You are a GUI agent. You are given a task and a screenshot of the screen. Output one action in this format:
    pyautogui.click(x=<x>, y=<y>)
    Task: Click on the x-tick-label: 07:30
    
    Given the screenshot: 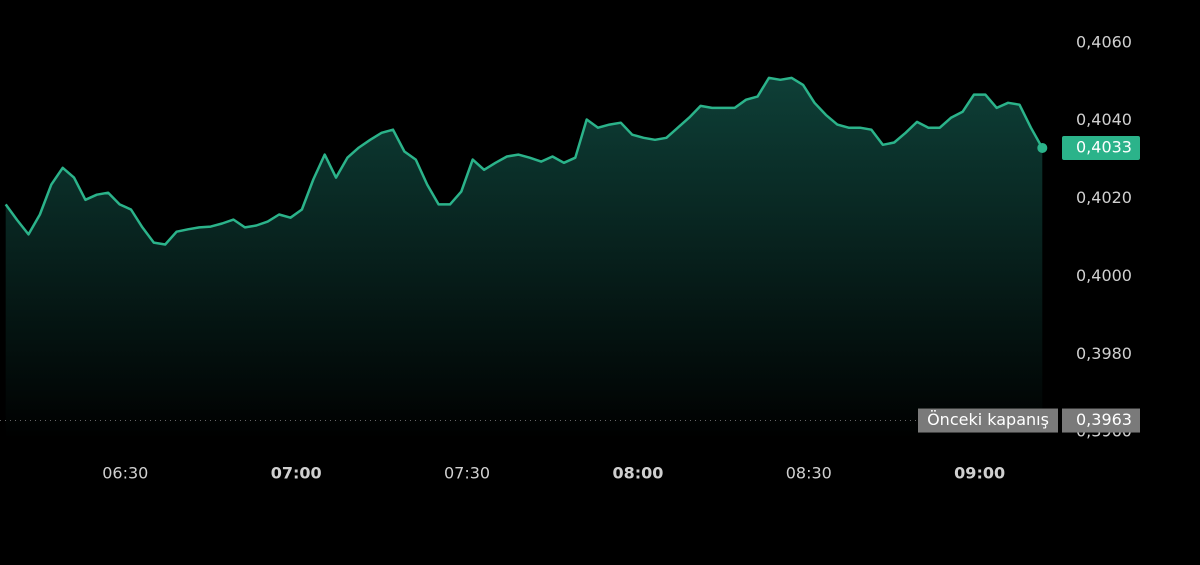 What is the action you would take?
    pyautogui.click(x=467, y=473)
    